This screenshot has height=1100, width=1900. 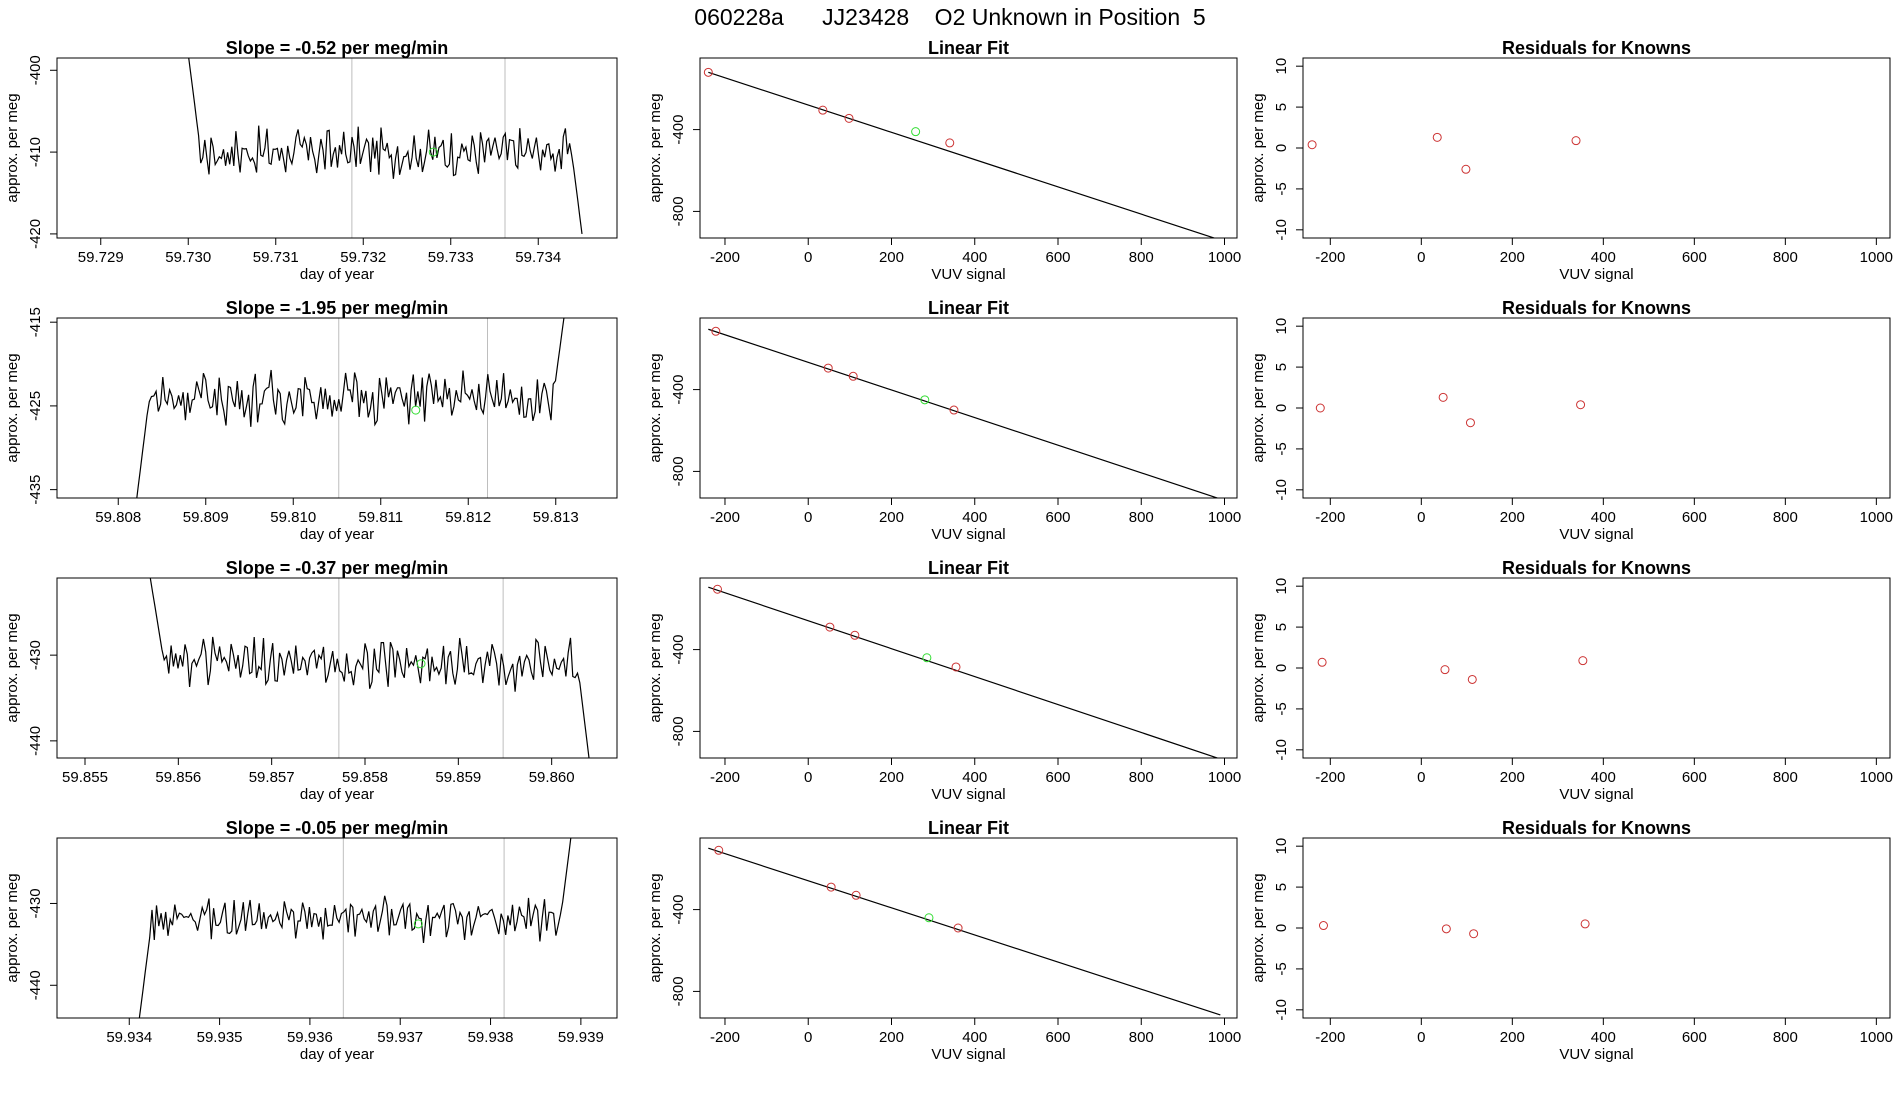 What do you see at coordinates (468, 517) in the screenshot?
I see `x-tick-label: 59.812` at bounding box center [468, 517].